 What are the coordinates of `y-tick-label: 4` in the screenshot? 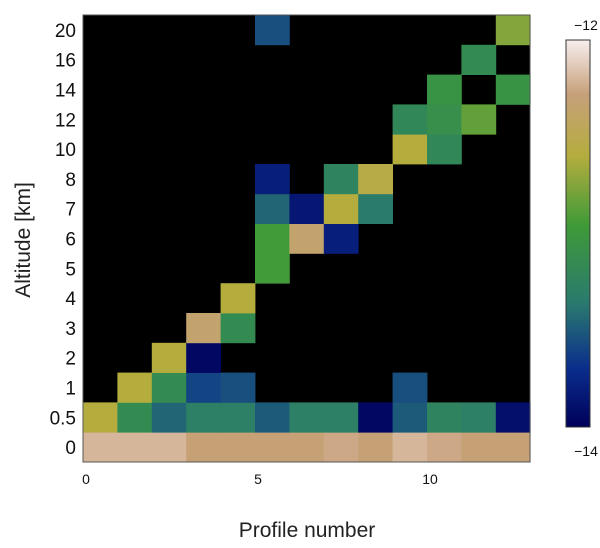 It's located at (70, 299).